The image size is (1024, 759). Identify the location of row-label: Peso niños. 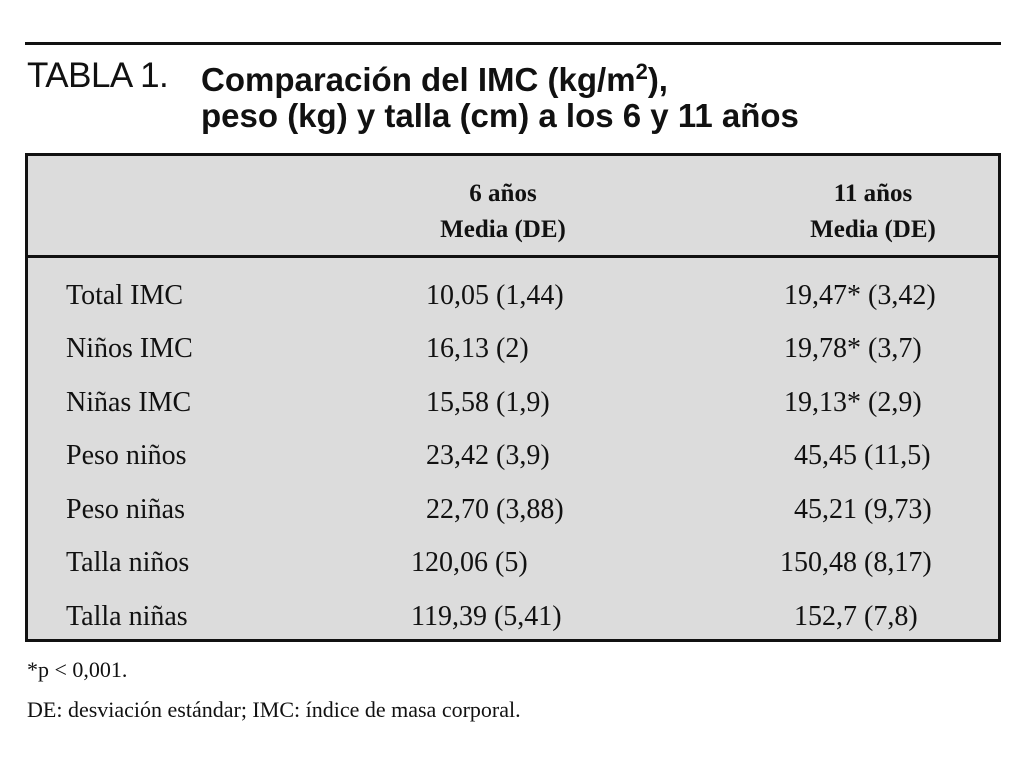
(126, 455).